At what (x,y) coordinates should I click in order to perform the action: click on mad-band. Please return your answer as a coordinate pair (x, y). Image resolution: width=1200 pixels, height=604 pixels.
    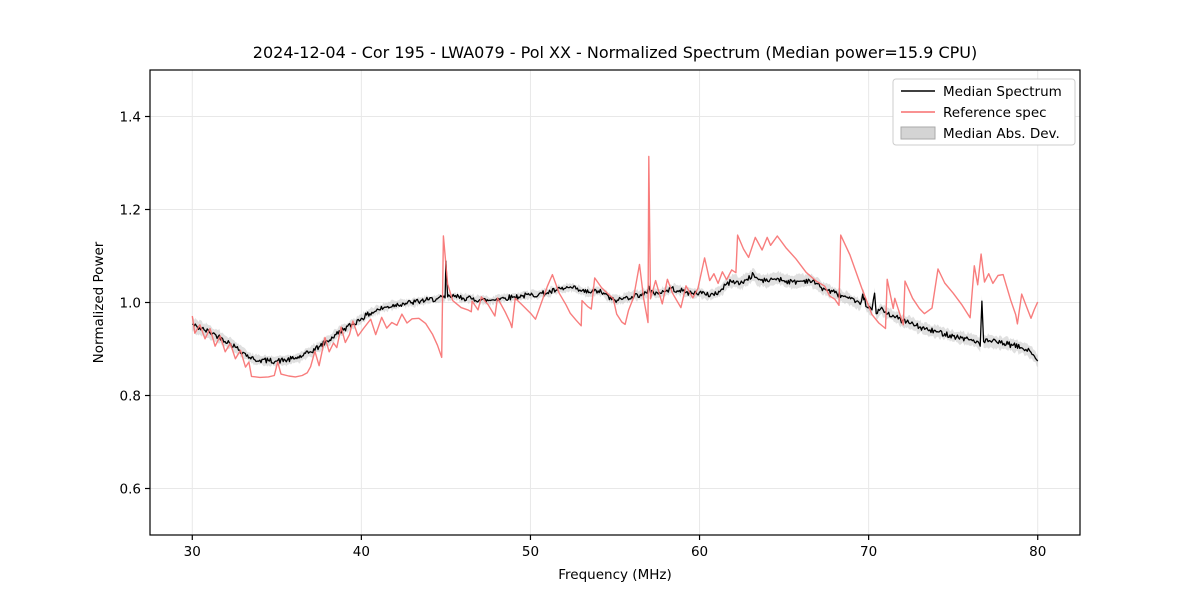
    Looking at the image, I should click on (615, 312).